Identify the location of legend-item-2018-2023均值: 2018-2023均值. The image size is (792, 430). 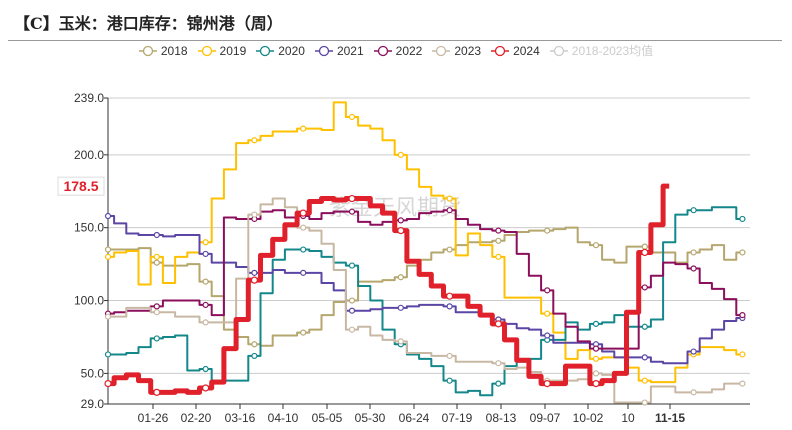
(601, 50).